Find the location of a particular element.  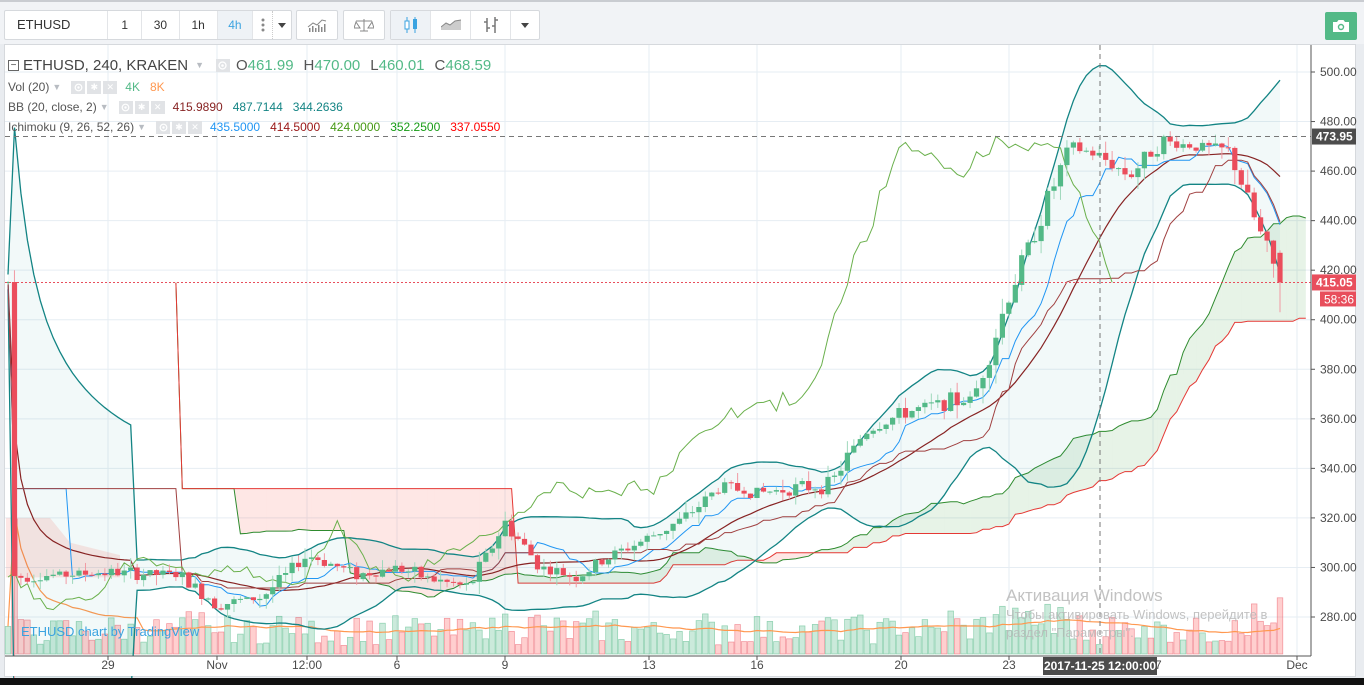

camera-icon is located at coordinates (1341, 26).